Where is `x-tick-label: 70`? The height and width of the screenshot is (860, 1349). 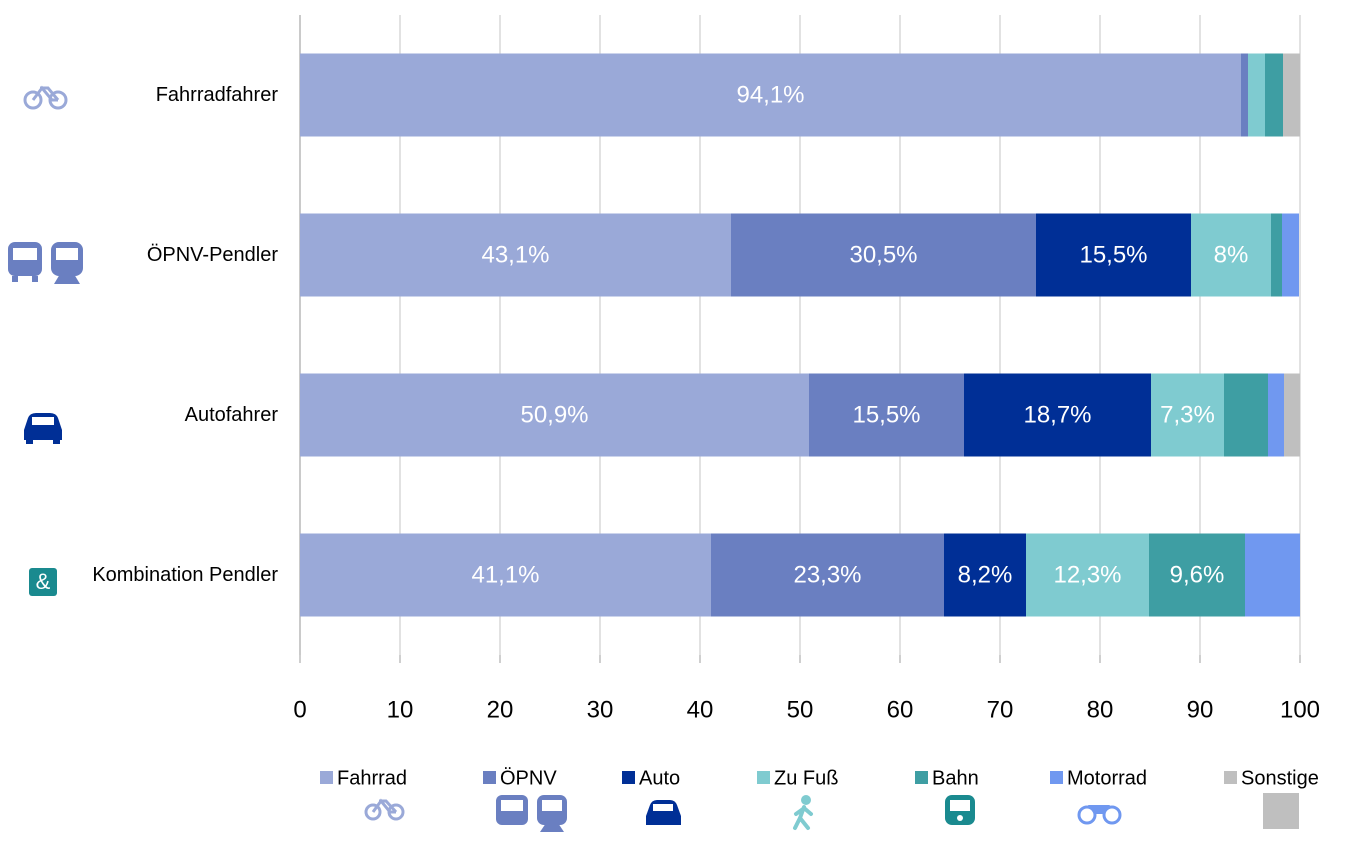
x-tick-label: 70 is located at coordinates (1000, 709).